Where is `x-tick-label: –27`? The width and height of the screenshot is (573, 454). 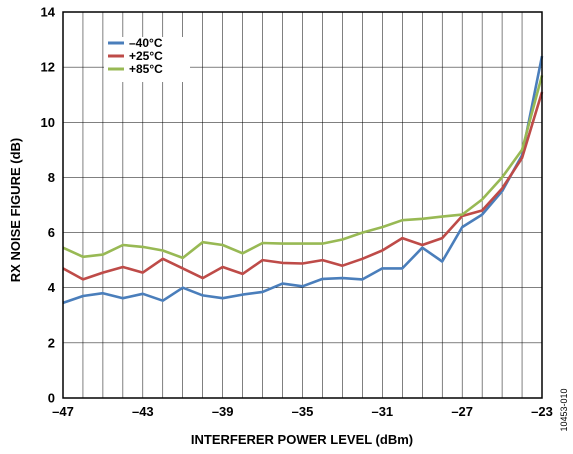
x-tick-label: –27 is located at coordinates (462, 411).